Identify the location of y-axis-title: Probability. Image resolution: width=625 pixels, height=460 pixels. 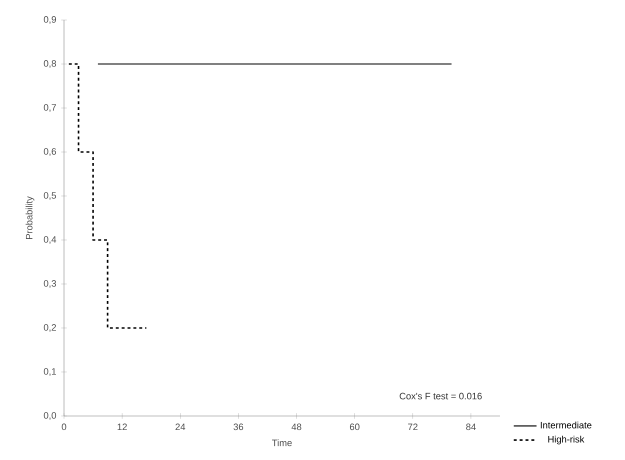
(30, 218).